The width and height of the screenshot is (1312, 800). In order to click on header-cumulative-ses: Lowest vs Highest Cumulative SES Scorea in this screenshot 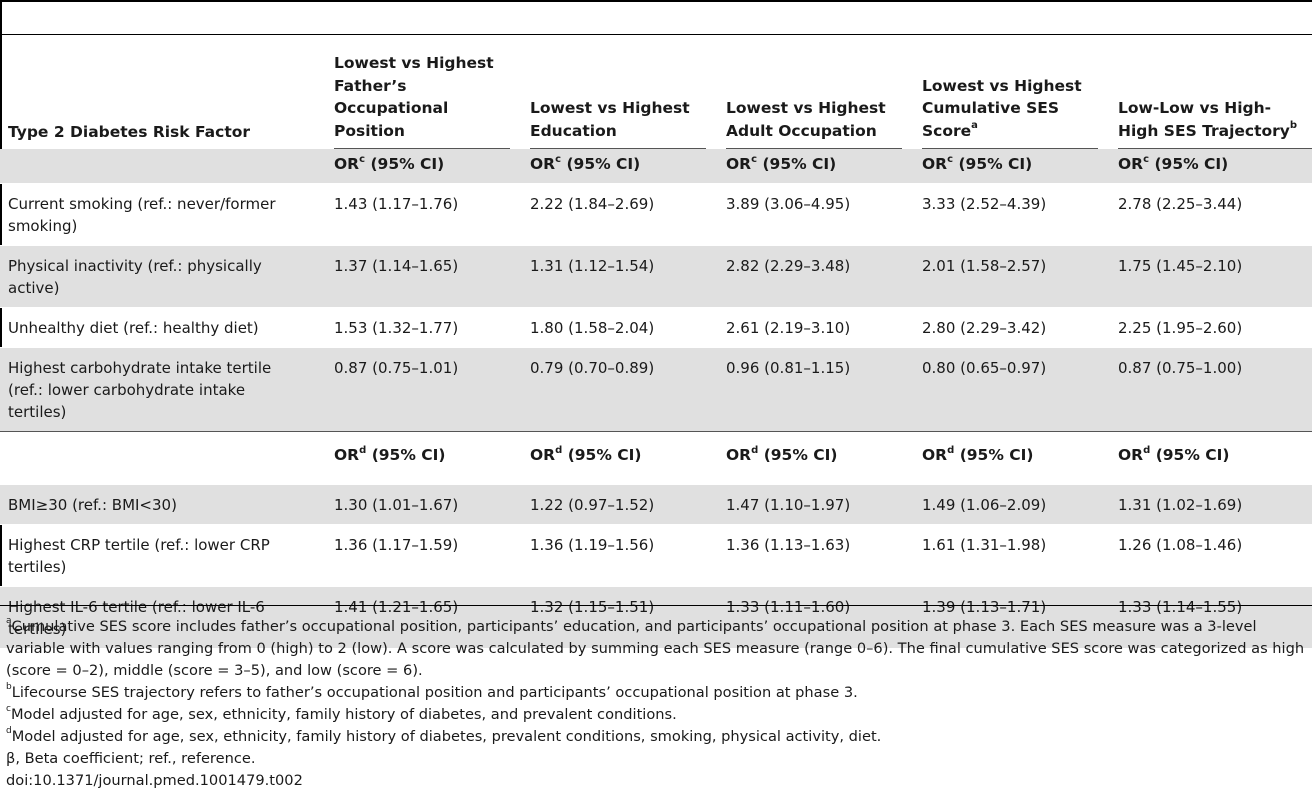, I will do `click(1012, 92)`.